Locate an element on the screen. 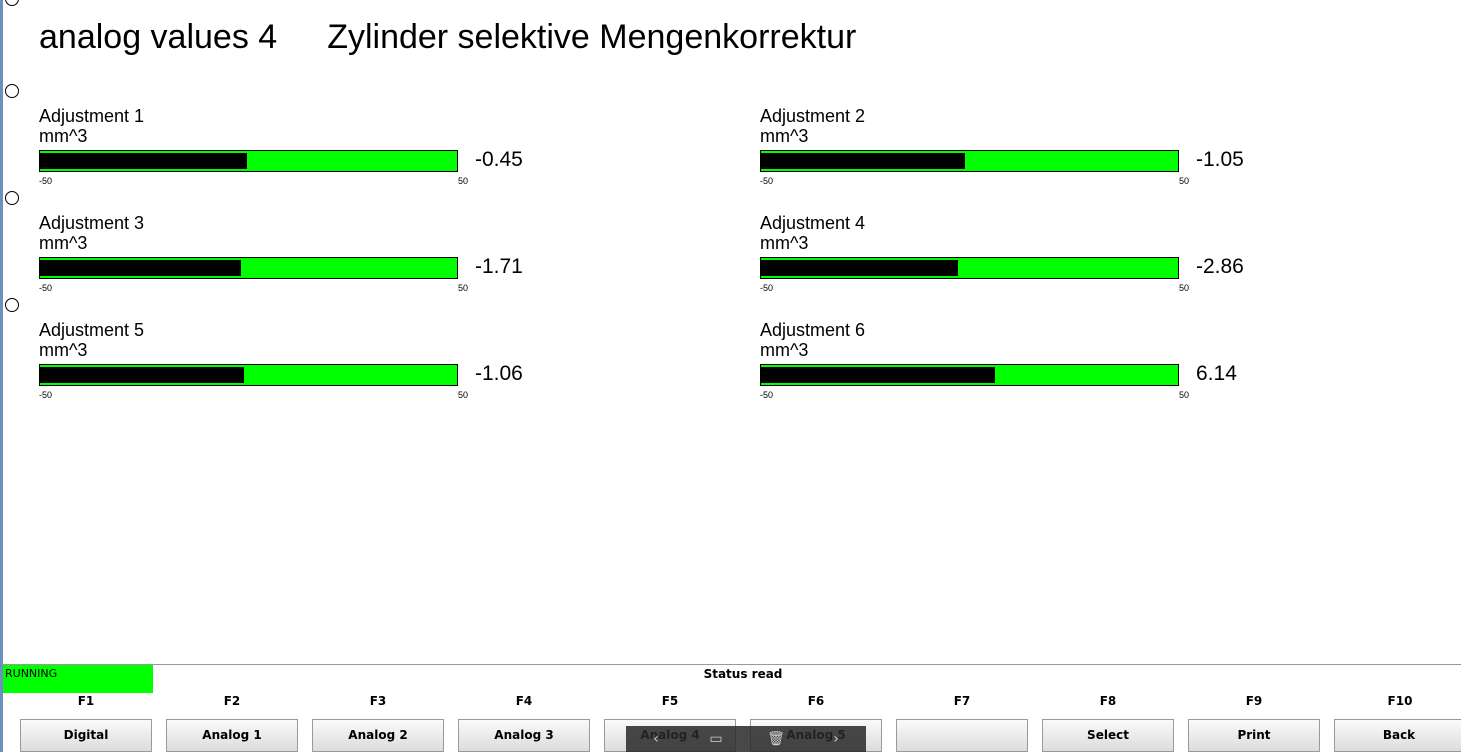 The image size is (1461, 752). page-subtitle: Zylinder selektive Mengenkorrektur is located at coordinates (592, 37).